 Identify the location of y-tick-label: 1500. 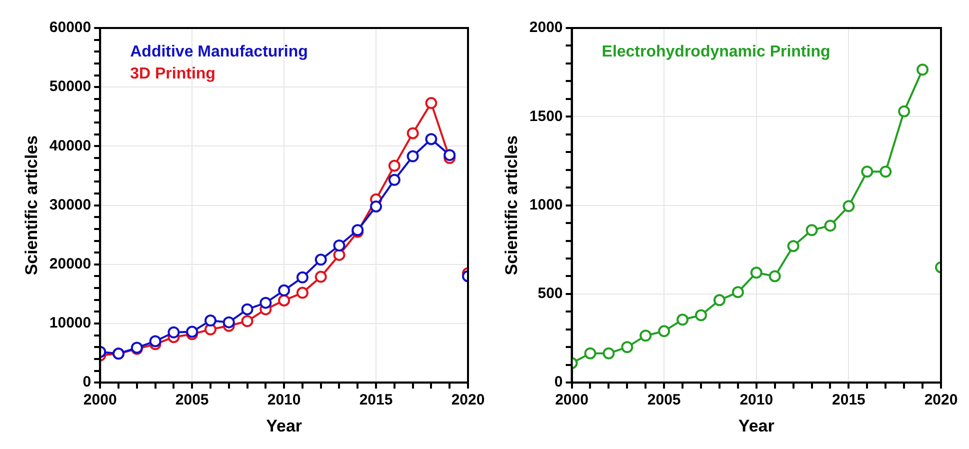
(546, 116).